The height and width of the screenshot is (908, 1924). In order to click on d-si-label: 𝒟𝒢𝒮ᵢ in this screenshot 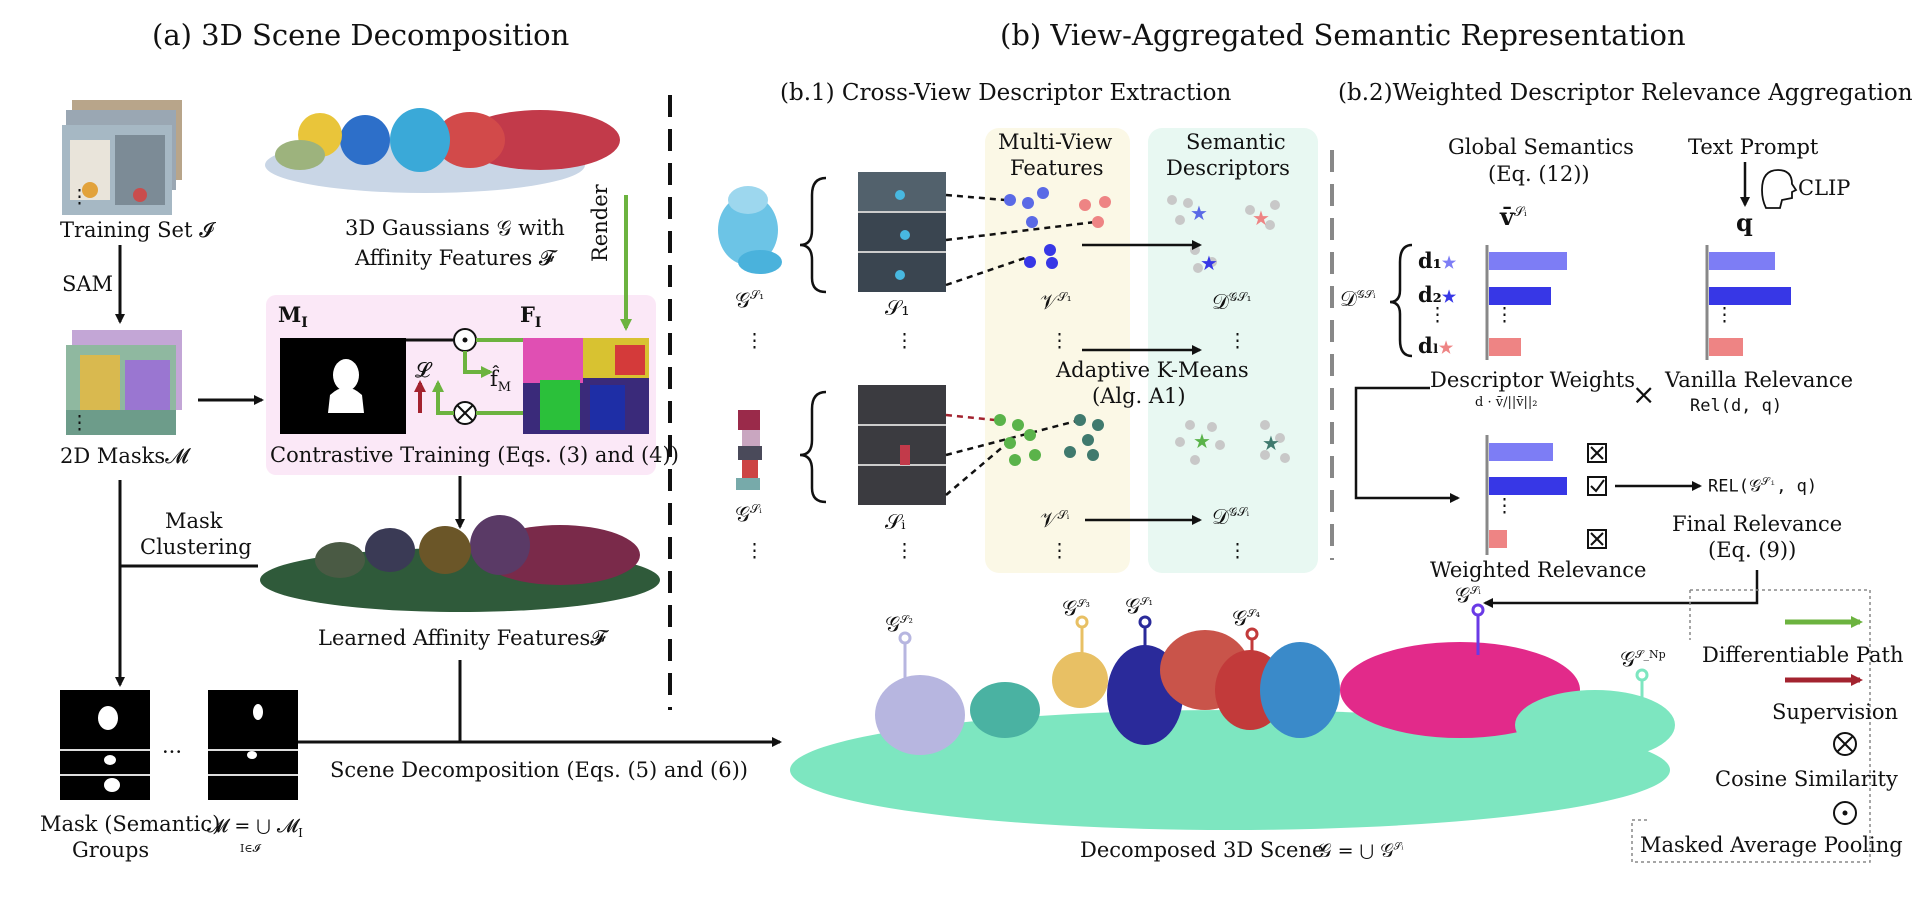, I will do `click(1231, 517)`.